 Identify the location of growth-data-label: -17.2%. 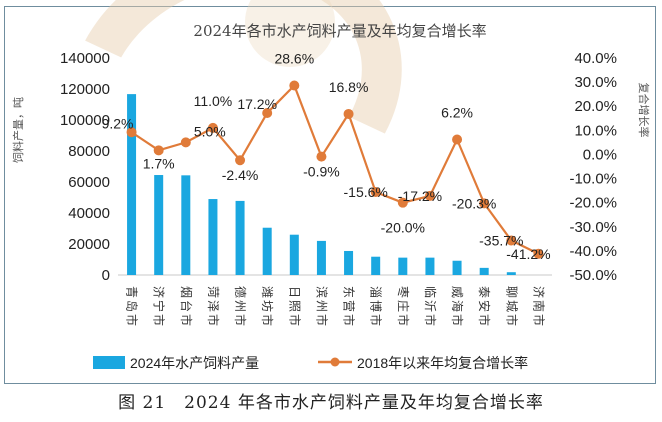
(420, 196).